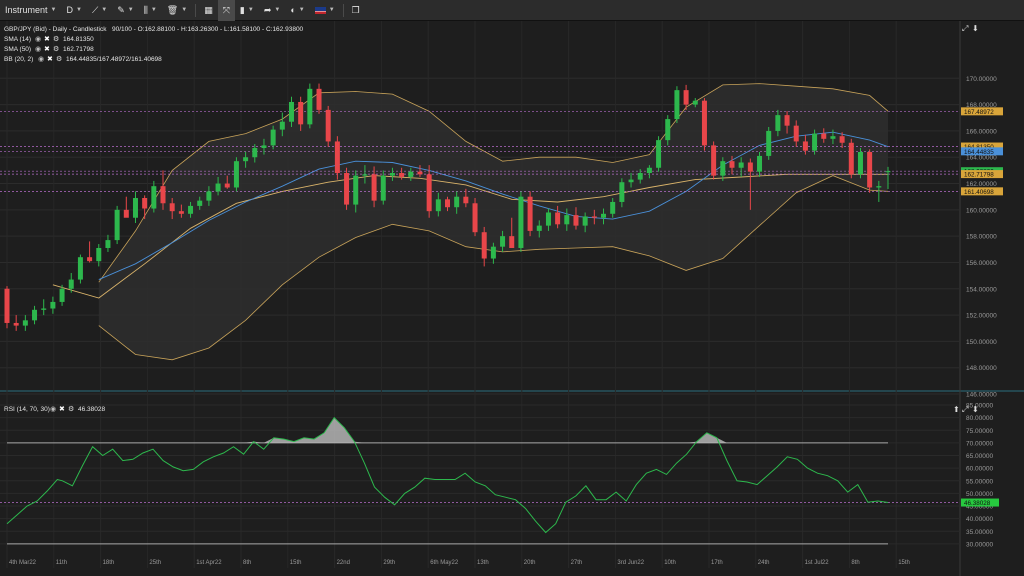 The width and height of the screenshot is (1024, 576). I want to click on toolbar-pencil-button: ✎ ▼, so click(125, 10).